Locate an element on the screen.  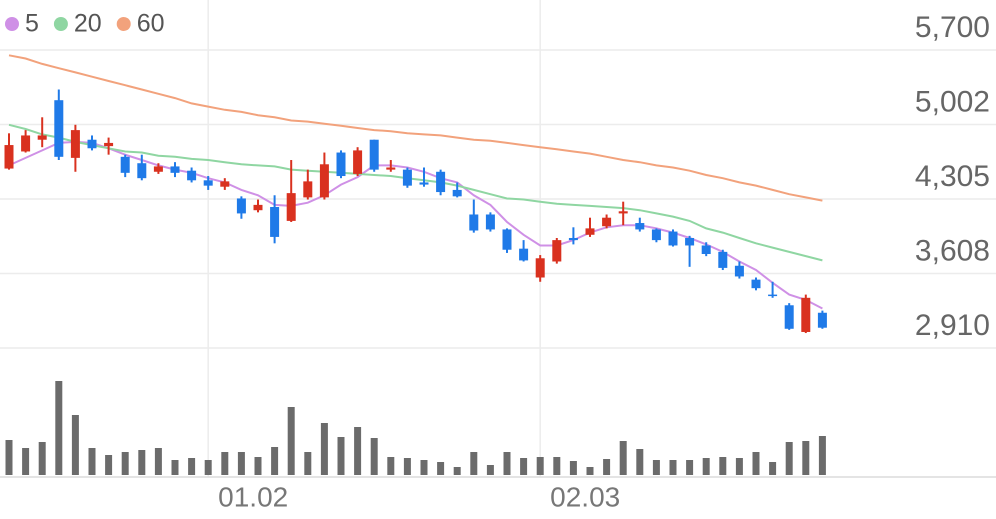
y-tick-label: 4,305 is located at coordinates (952, 176).